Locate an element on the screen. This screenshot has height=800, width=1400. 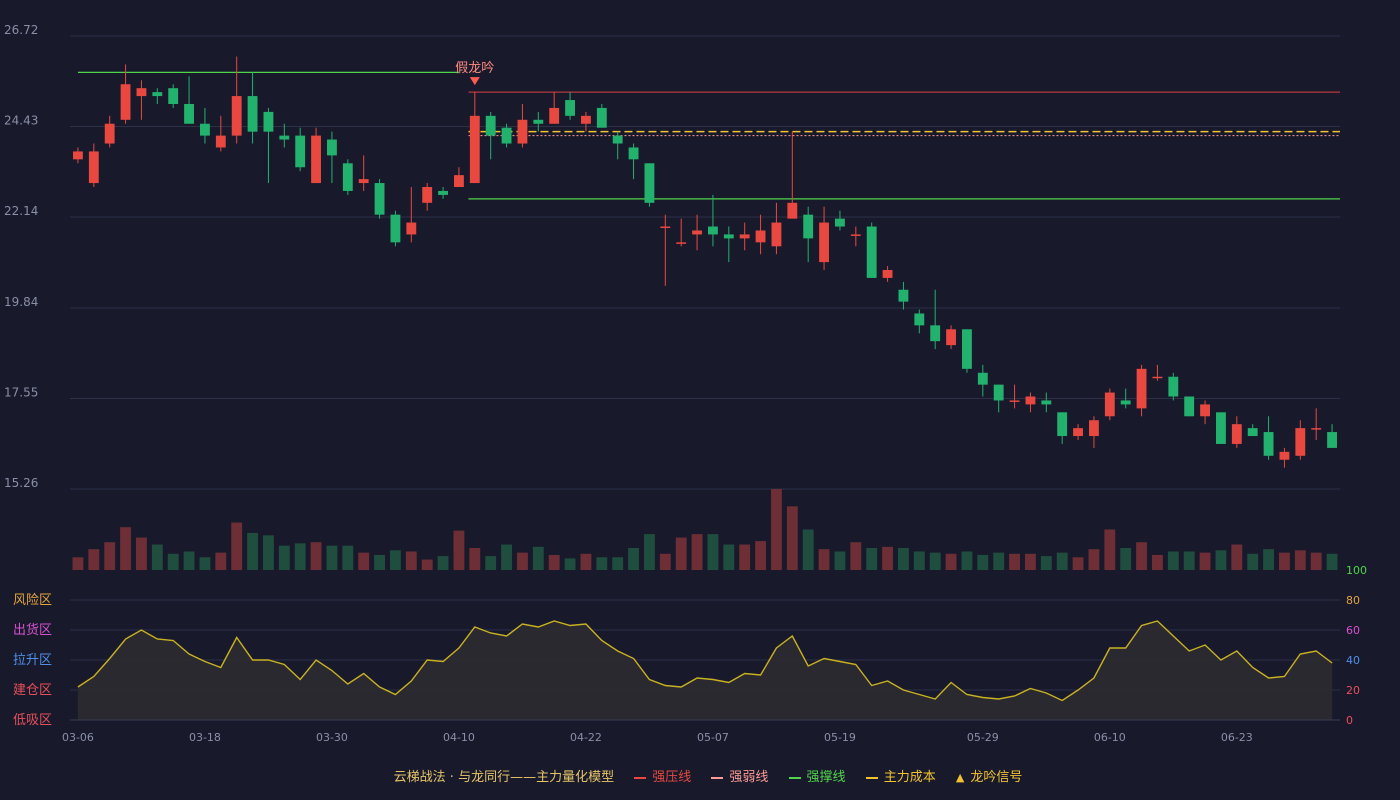
zone-label: 风险区 is located at coordinates (32, 600).